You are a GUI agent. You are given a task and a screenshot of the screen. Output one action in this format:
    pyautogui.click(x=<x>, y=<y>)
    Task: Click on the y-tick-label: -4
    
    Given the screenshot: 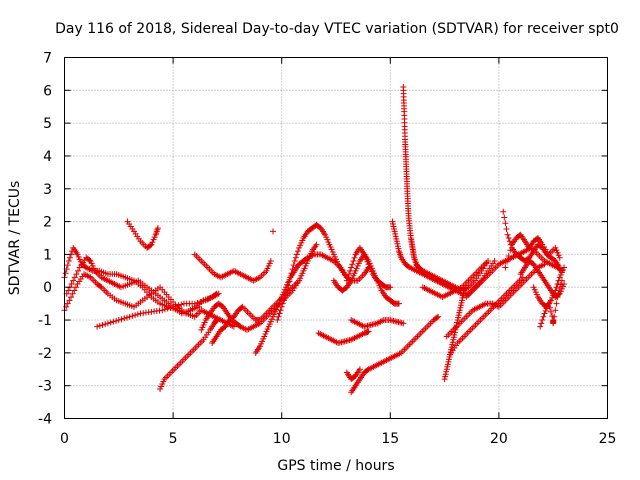 What is the action you would take?
    pyautogui.click(x=45, y=420)
    